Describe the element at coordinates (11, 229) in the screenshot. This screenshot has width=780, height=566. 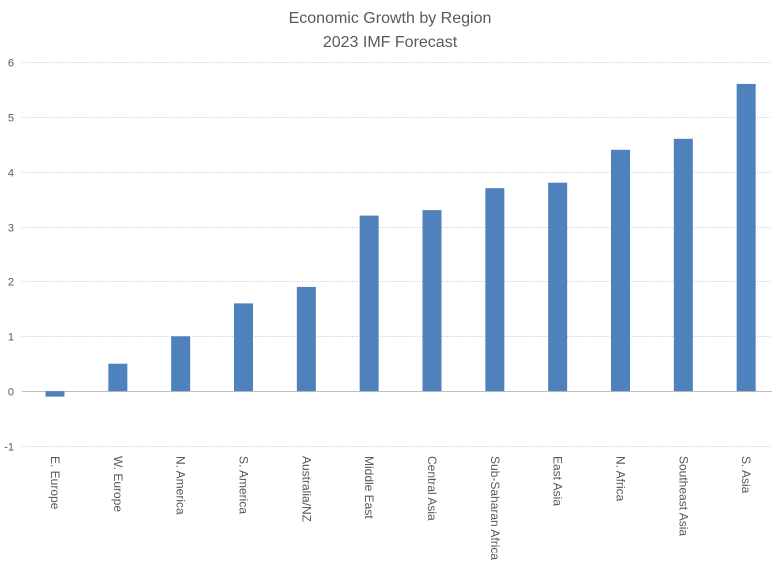
I see `y-tick-label: 3` at that location.